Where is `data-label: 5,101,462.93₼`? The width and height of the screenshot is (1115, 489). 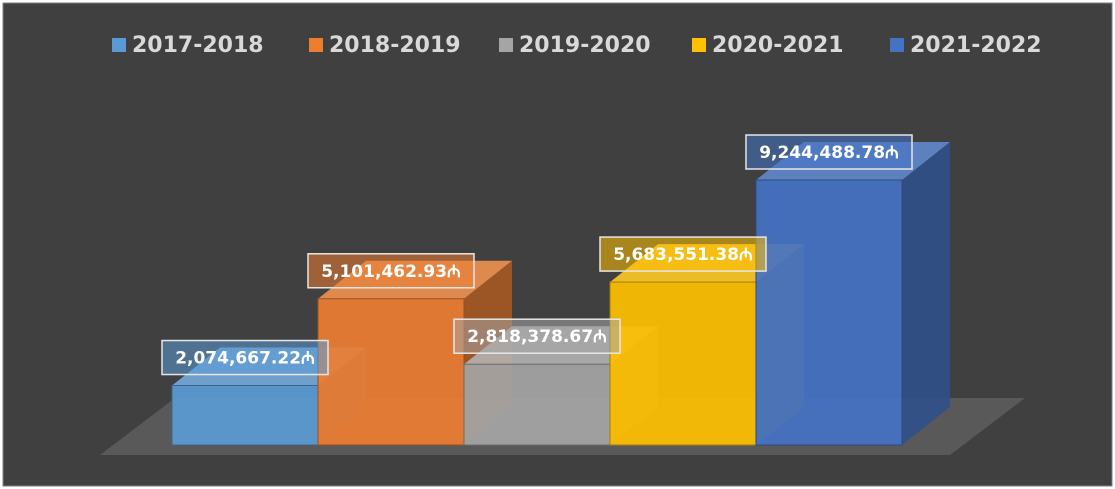
data-label: 5,101,462.93₼ is located at coordinates (391, 272).